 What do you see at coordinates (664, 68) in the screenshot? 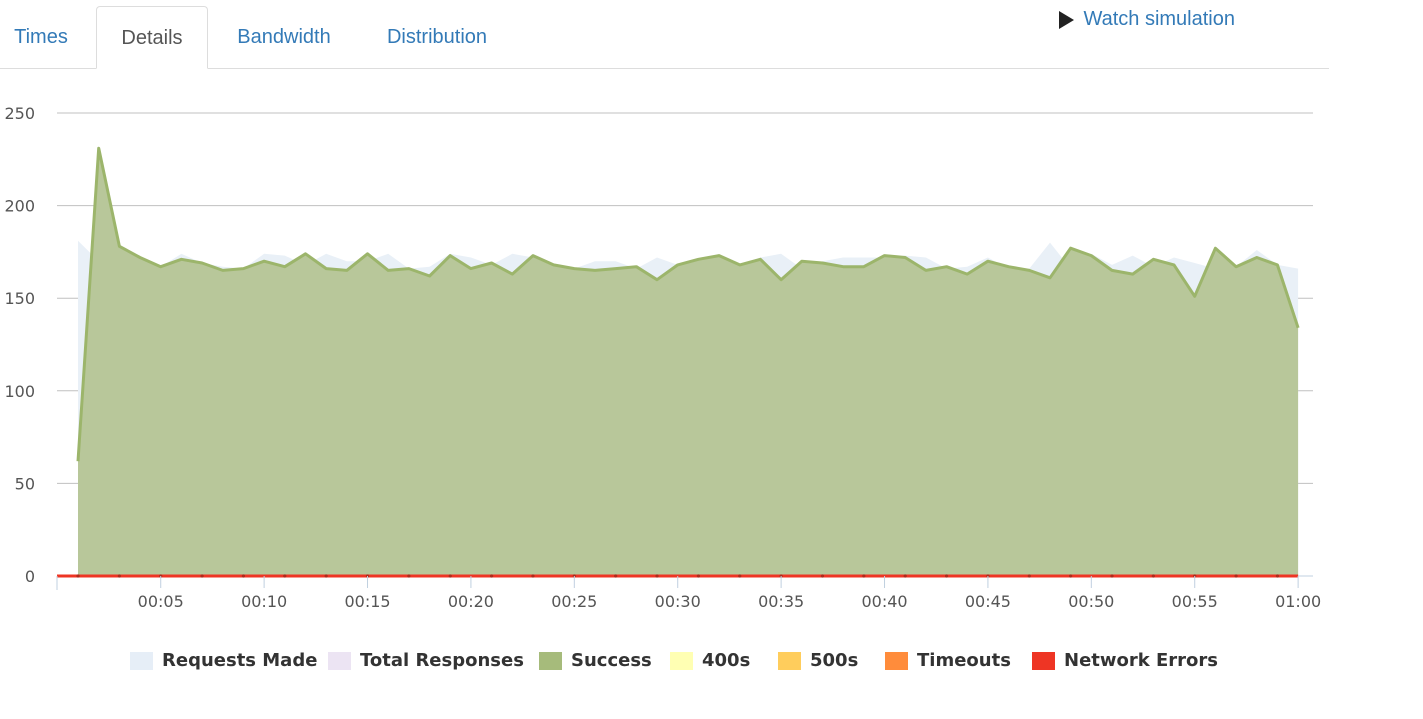
I see `tab-bar-divider` at bounding box center [664, 68].